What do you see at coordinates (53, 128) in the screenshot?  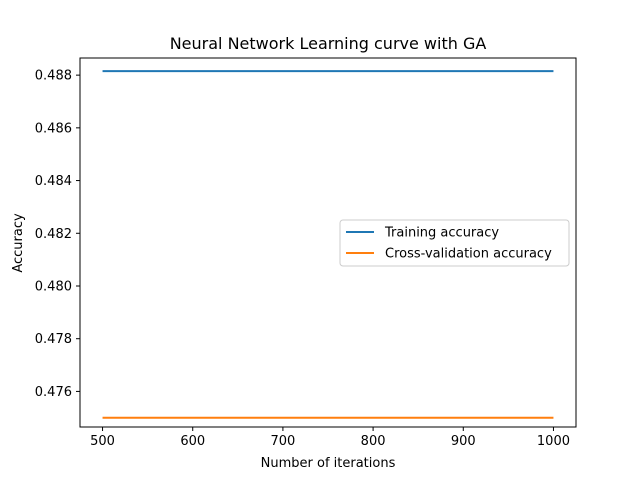 I see `y-tick-label: 0.486` at bounding box center [53, 128].